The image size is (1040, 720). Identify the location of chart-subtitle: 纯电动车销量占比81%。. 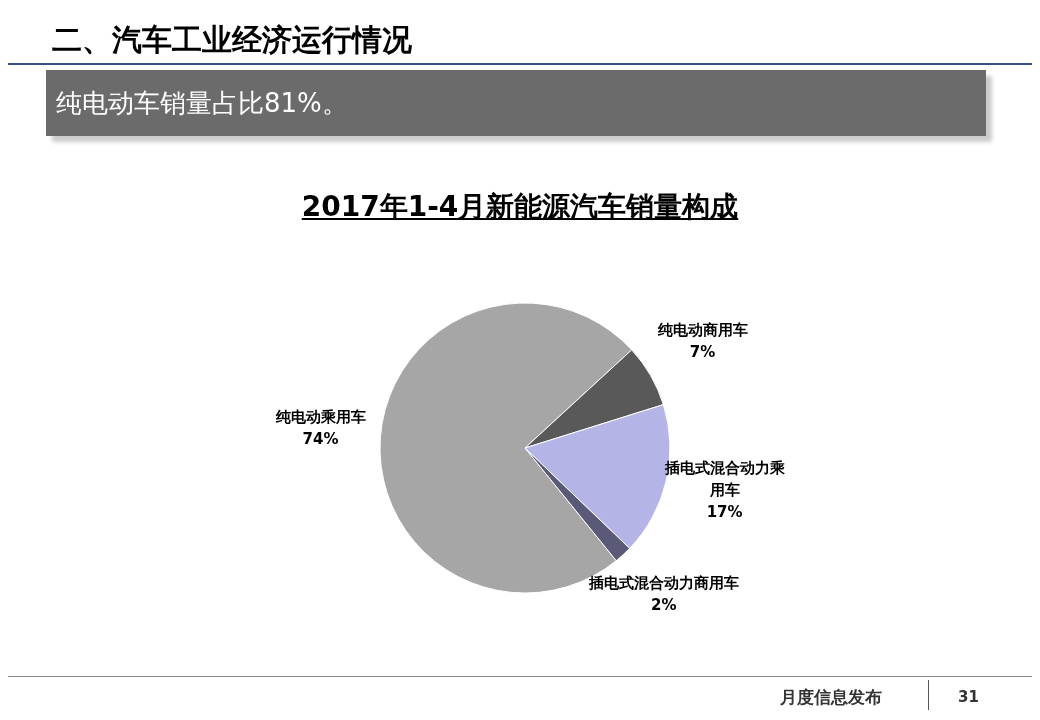
(516, 103).